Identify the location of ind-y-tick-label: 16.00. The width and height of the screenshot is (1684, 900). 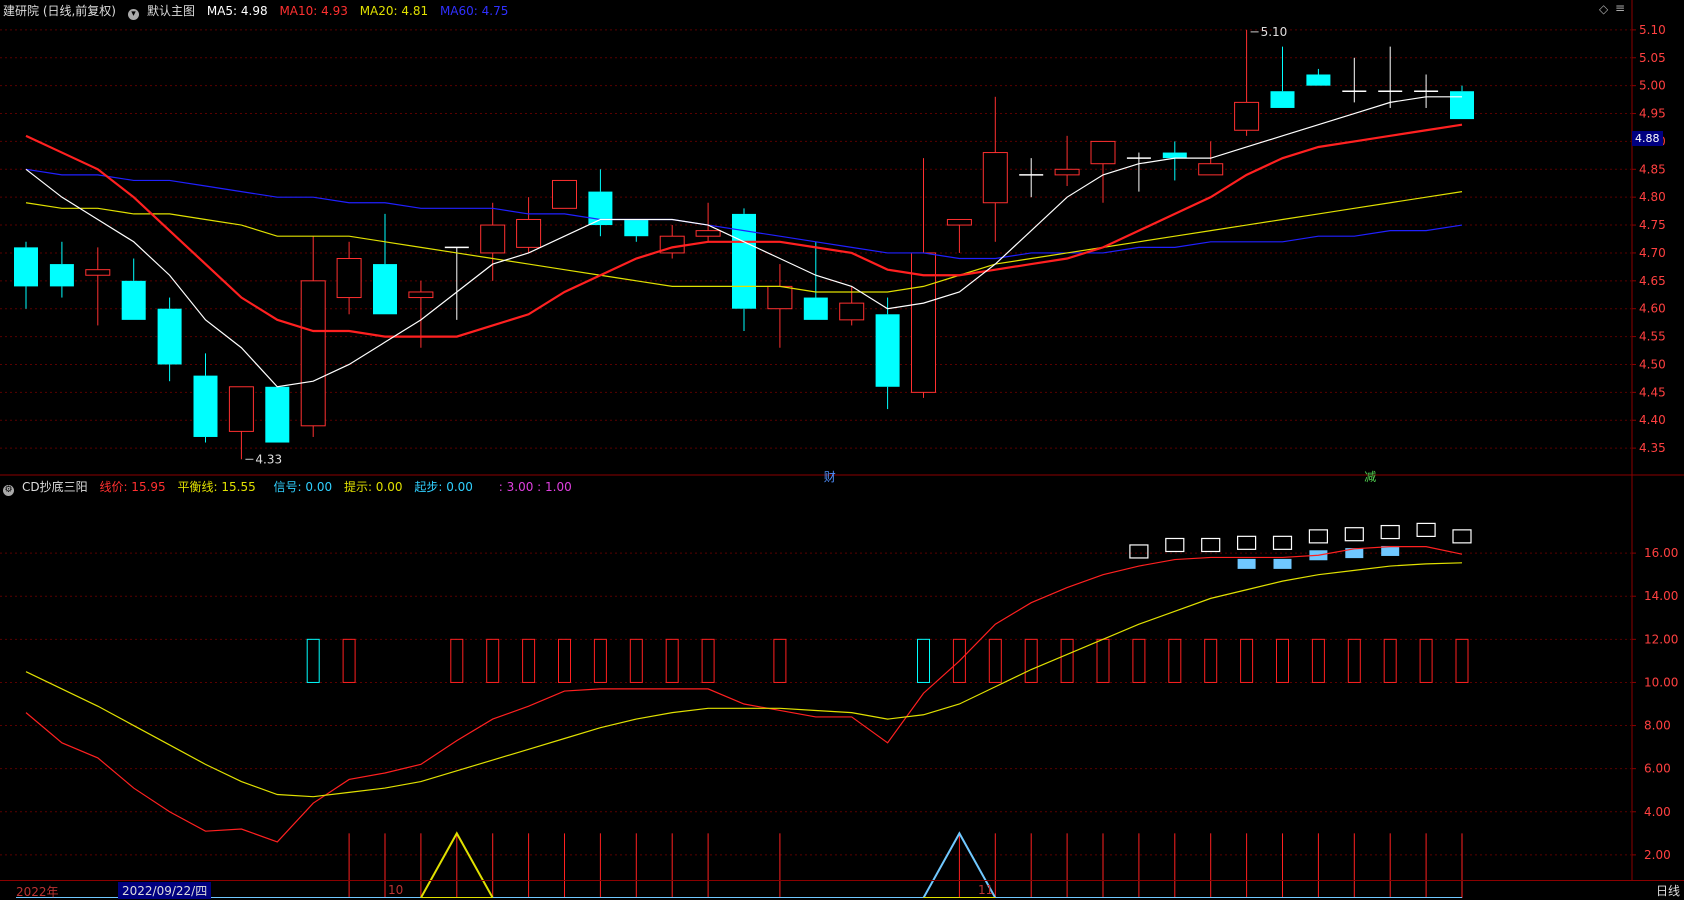
(1661, 553).